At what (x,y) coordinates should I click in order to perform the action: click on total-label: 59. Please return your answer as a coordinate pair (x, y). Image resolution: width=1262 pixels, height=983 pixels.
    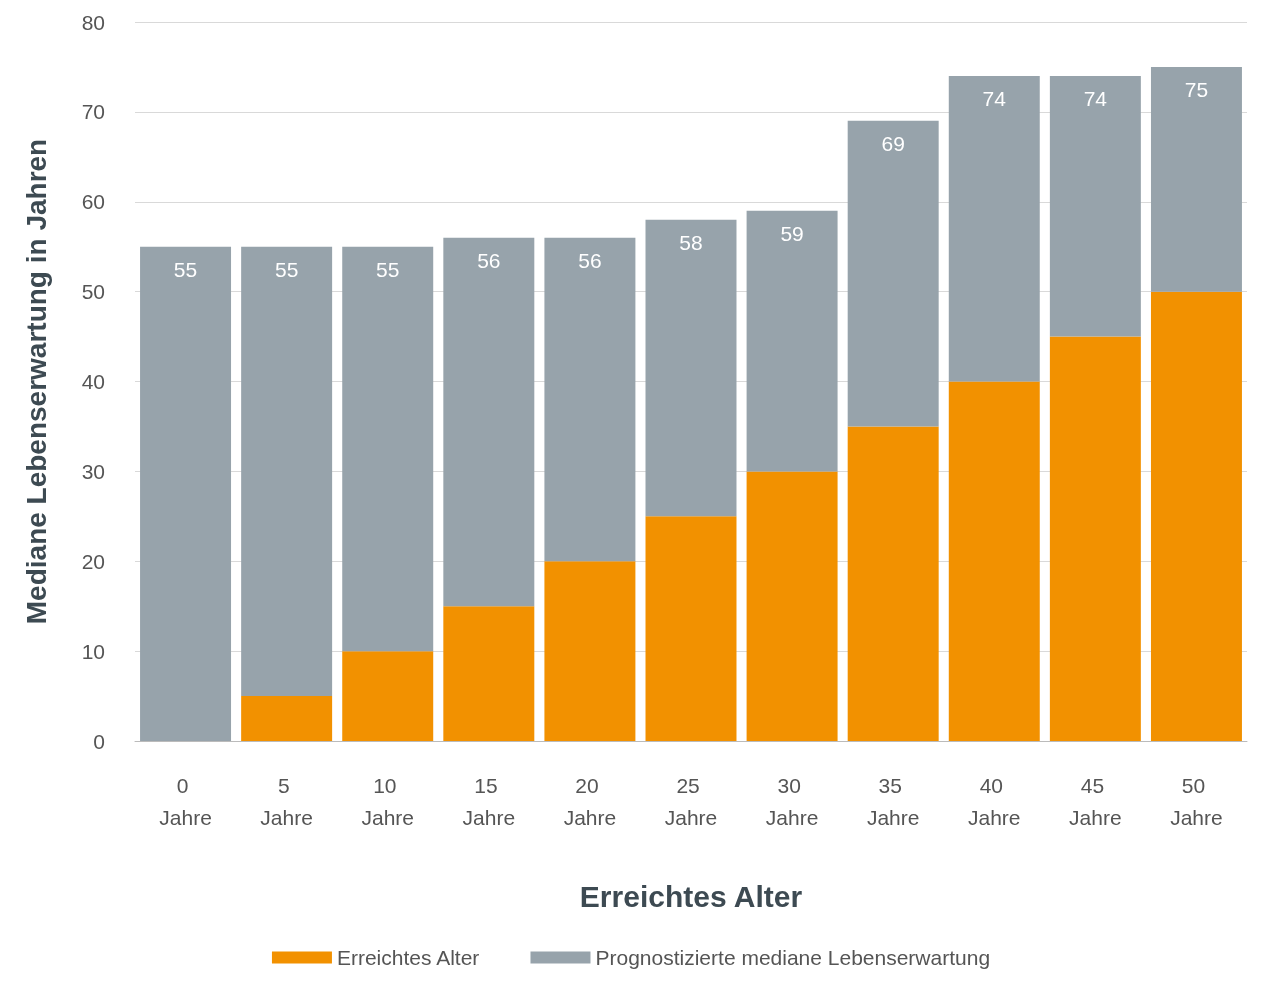
    Looking at the image, I should click on (792, 233).